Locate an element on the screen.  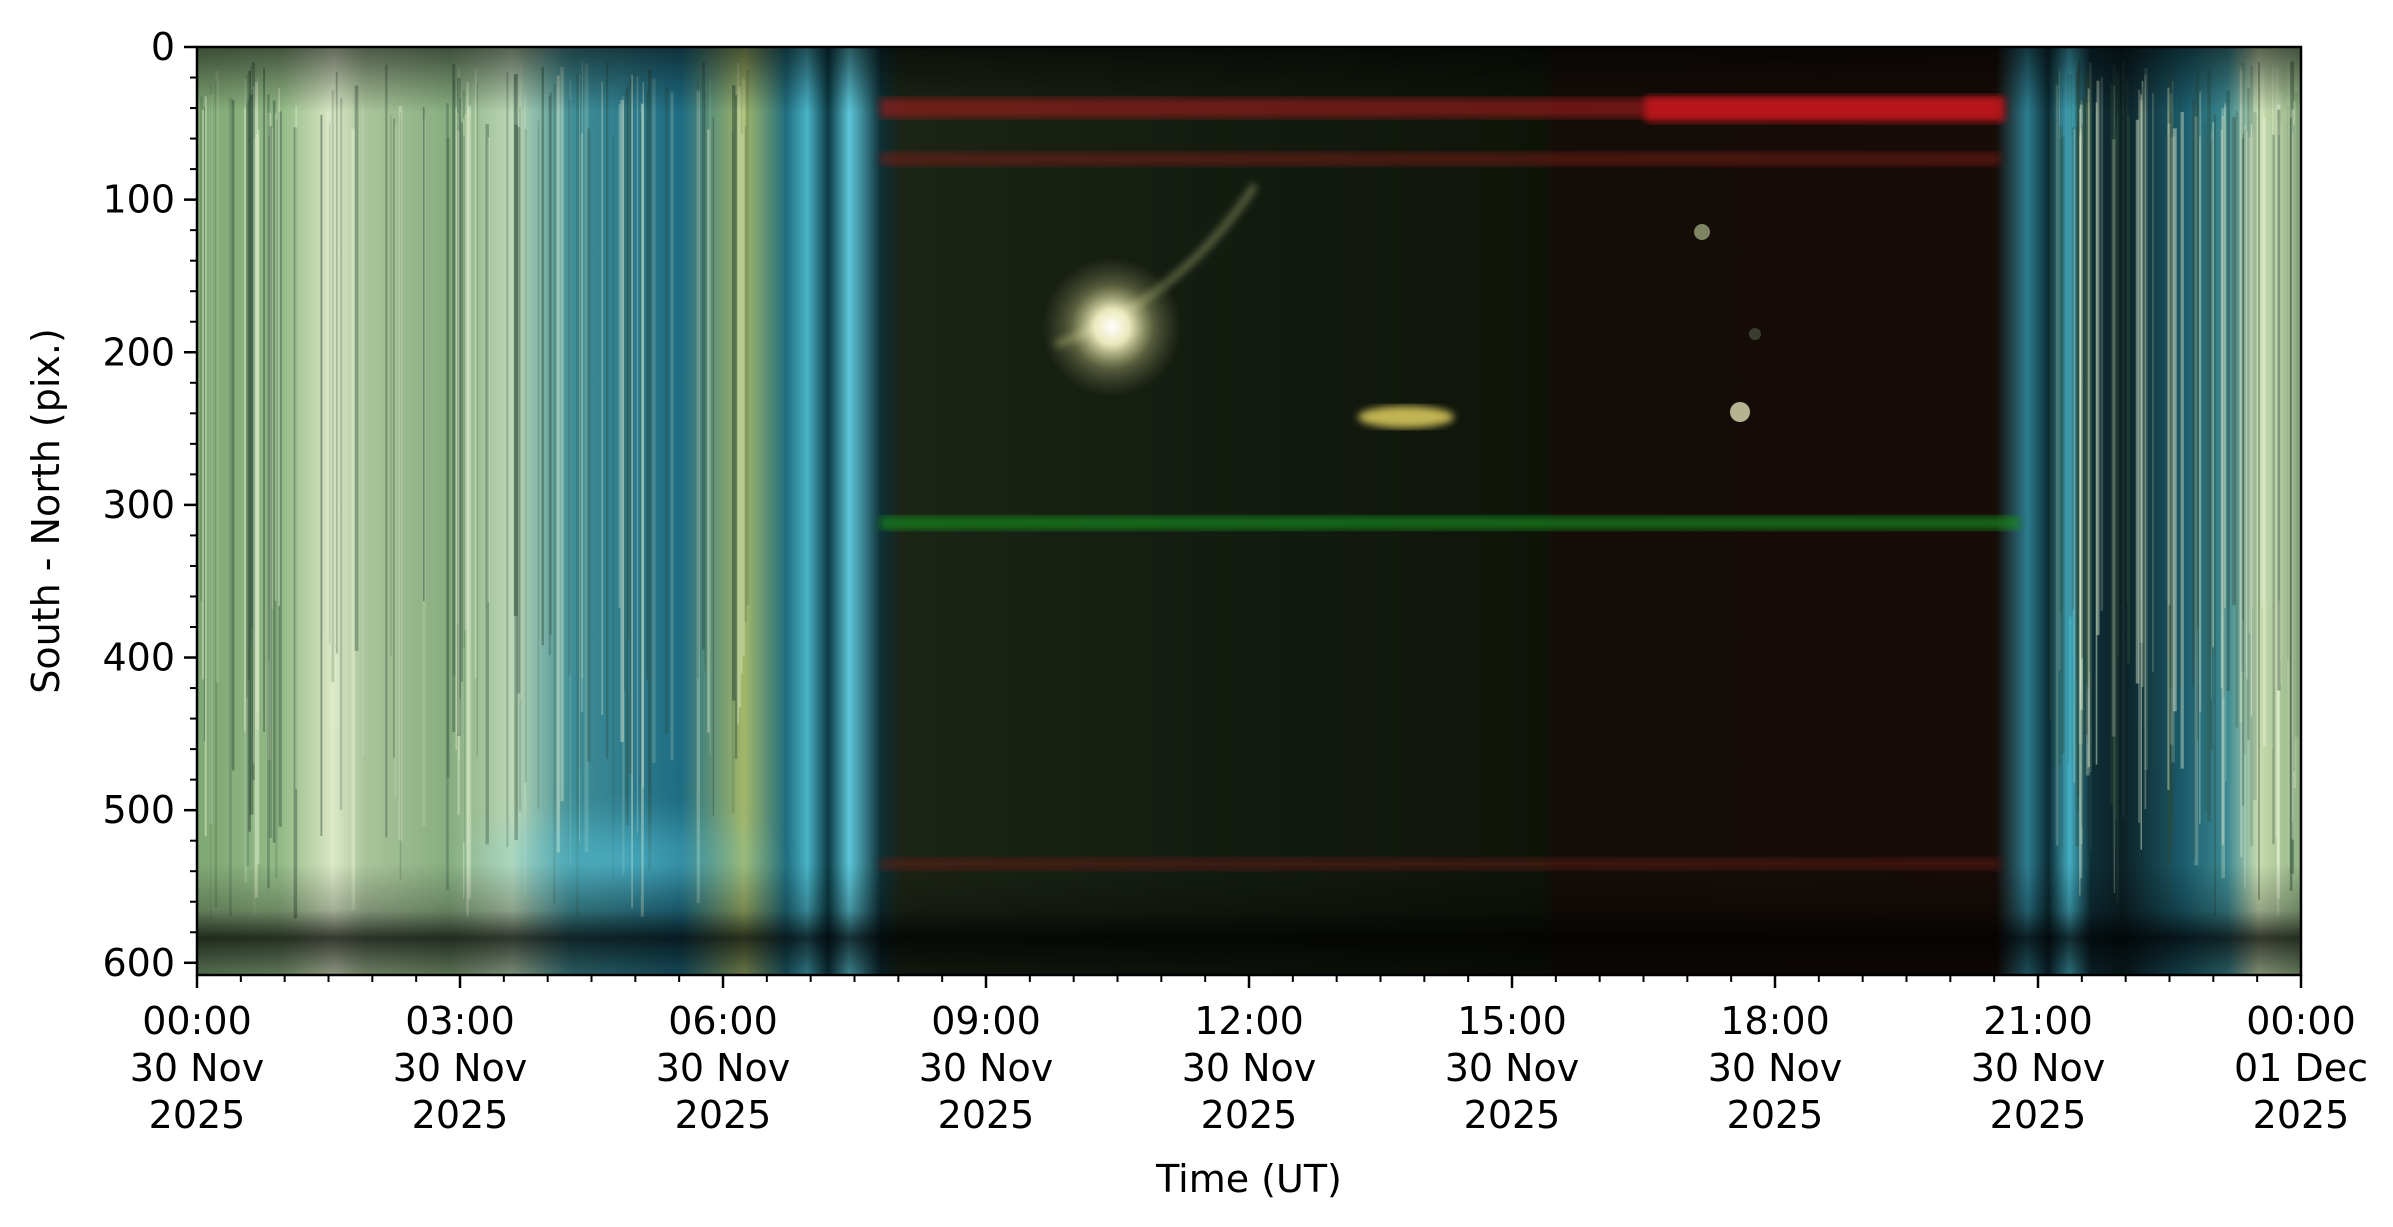
y-tick-label: 600 is located at coordinates (138, 963).